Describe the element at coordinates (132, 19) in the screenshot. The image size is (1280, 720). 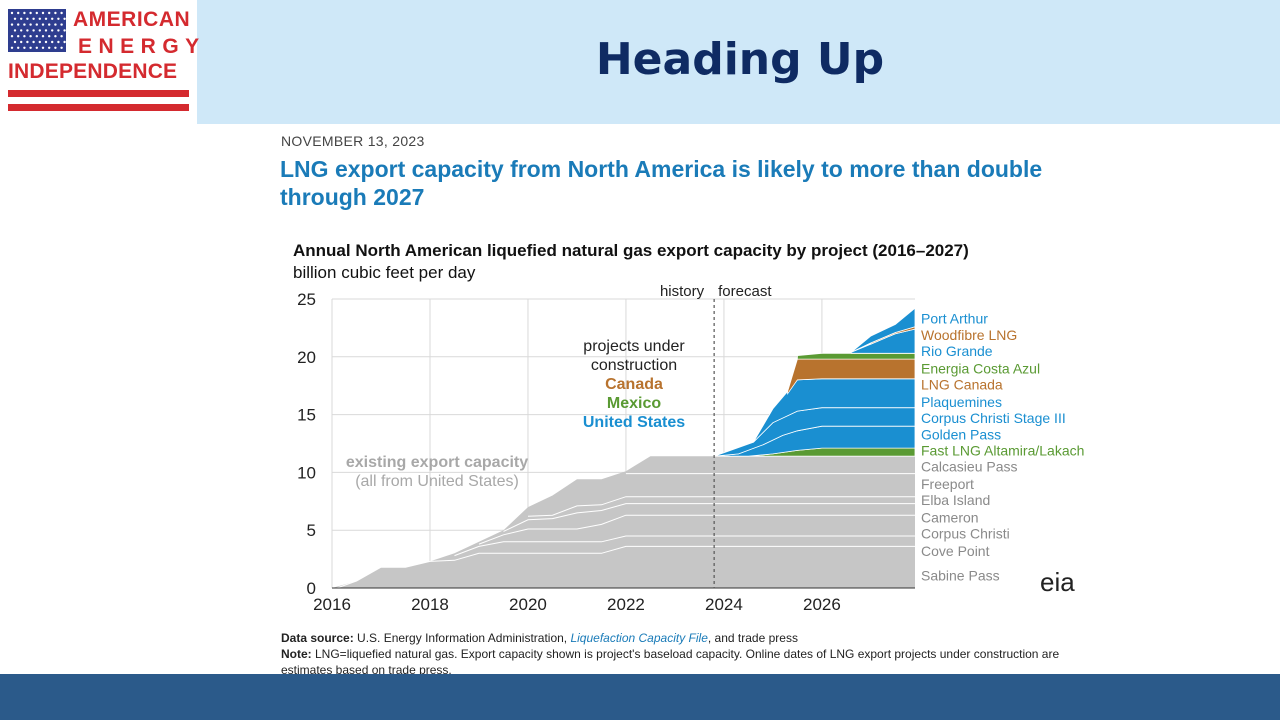
I see `logo-word-american: AMERICAN` at that location.